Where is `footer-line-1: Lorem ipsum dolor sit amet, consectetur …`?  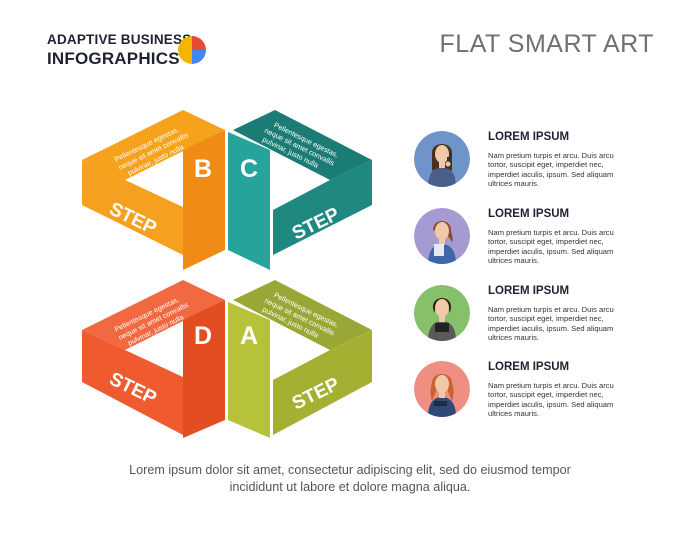
footer-line-1: Lorem ipsum dolor sit amet, consectetur … is located at coordinates (350, 470).